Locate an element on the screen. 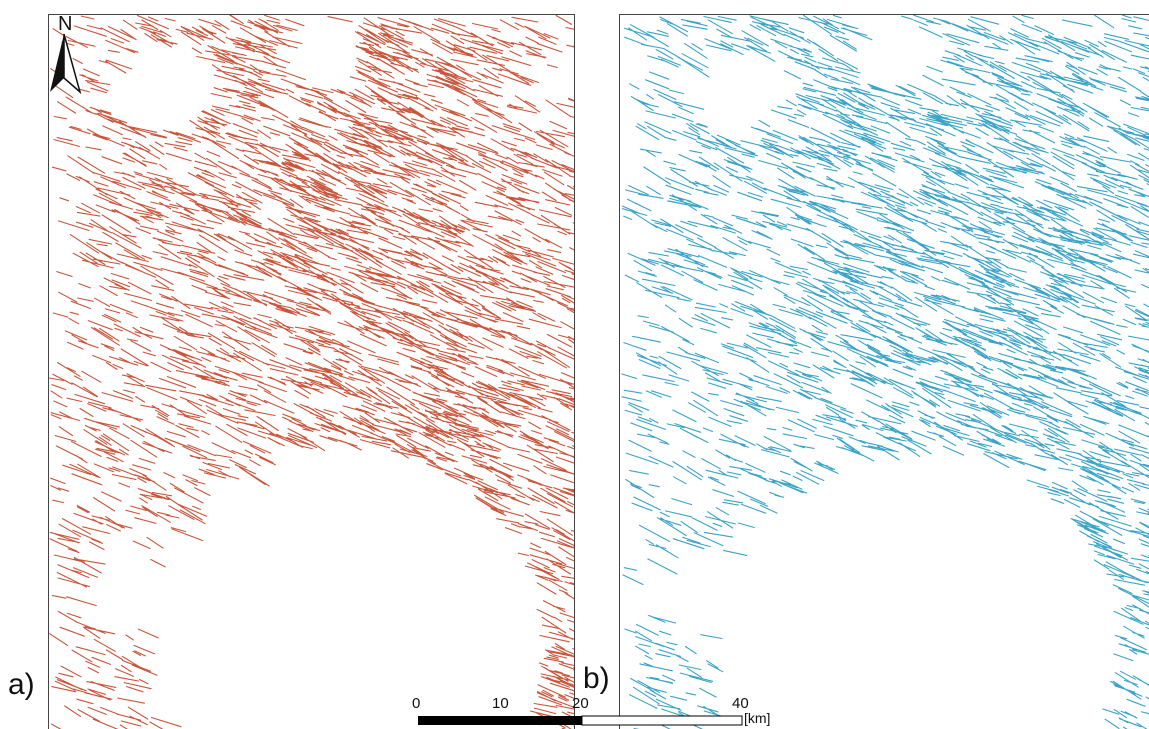 The image size is (1149, 729). scale-bar: 0 10 20 40 [km] is located at coordinates (600, 712).